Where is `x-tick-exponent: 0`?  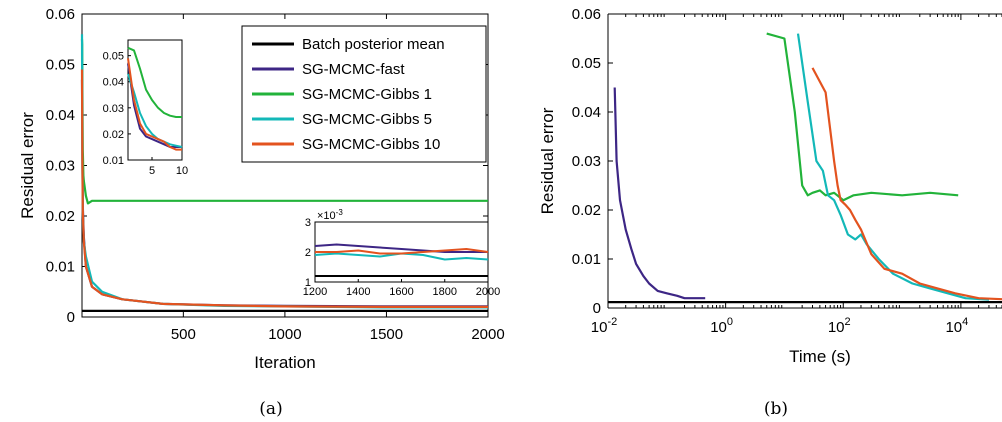
x-tick-exponent: 0 is located at coordinates (730, 322).